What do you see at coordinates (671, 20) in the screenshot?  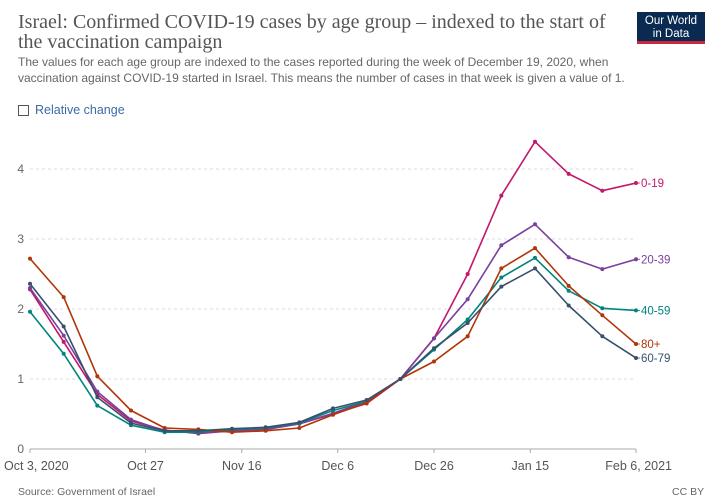 I see `logo-line-1: Our World` at bounding box center [671, 20].